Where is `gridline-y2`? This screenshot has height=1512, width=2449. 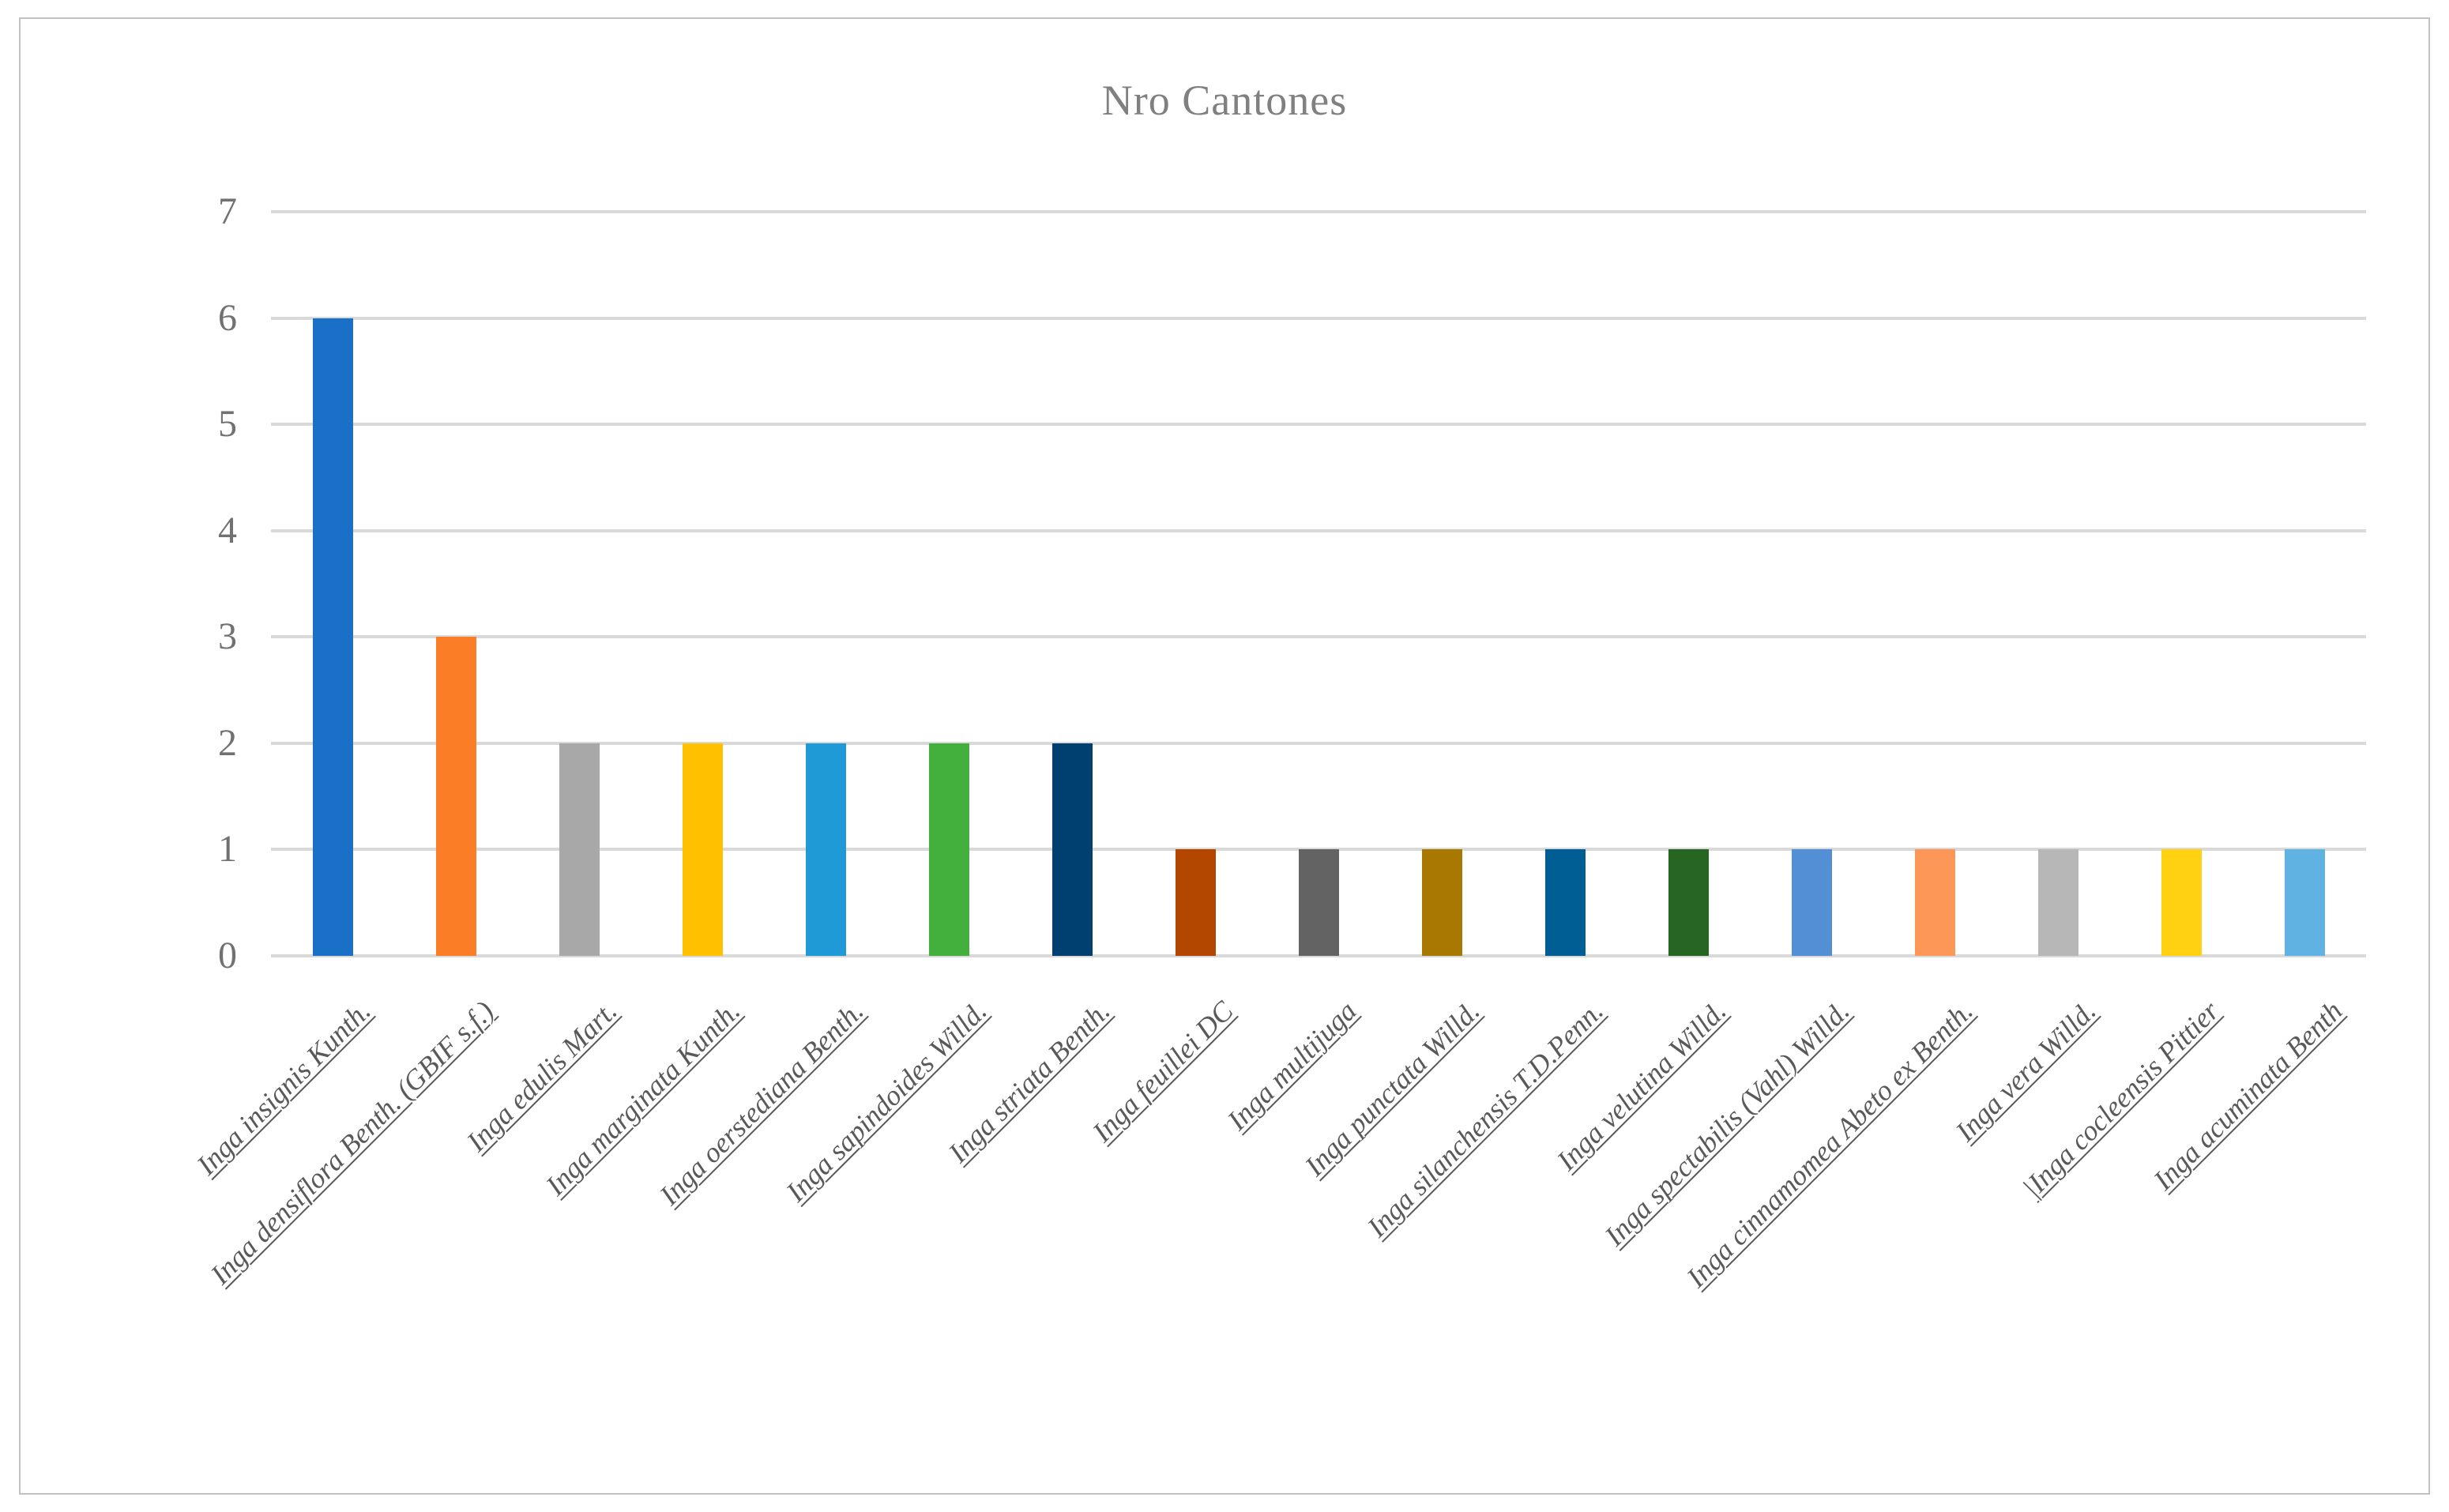
gridline-y2 is located at coordinates (1318, 743).